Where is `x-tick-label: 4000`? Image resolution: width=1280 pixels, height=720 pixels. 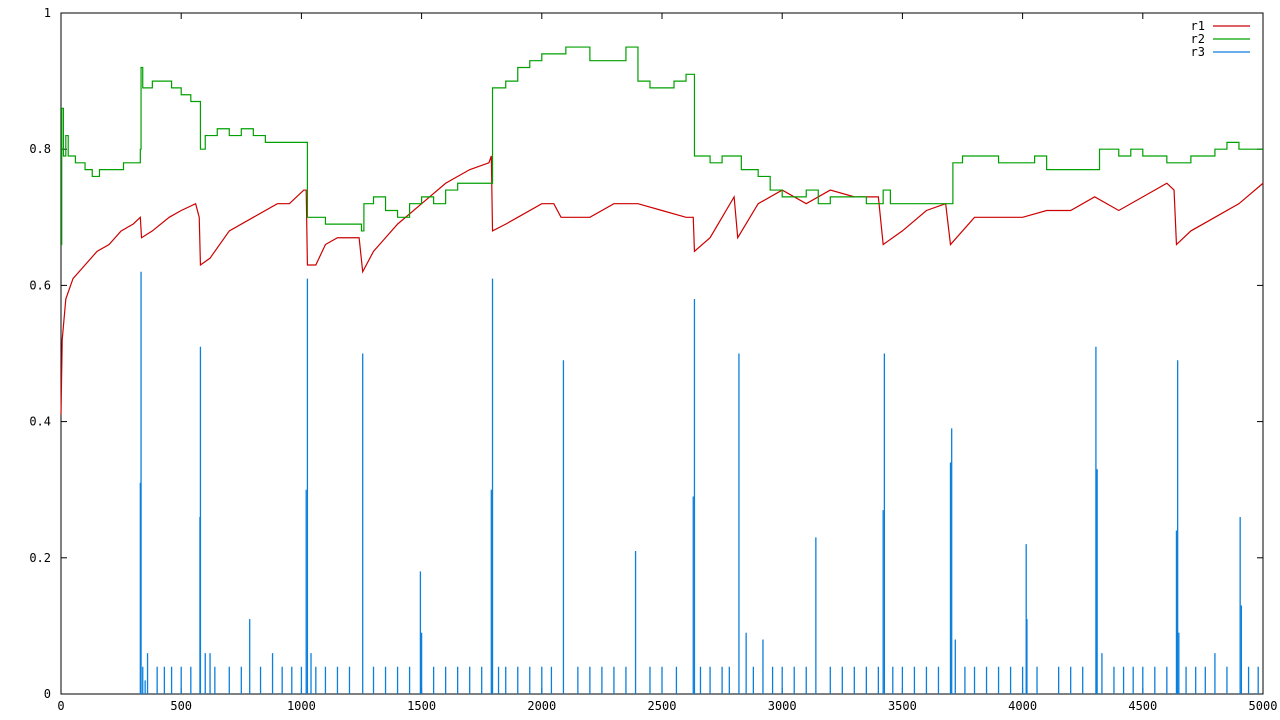 x-tick-label: 4000 is located at coordinates (1022, 706).